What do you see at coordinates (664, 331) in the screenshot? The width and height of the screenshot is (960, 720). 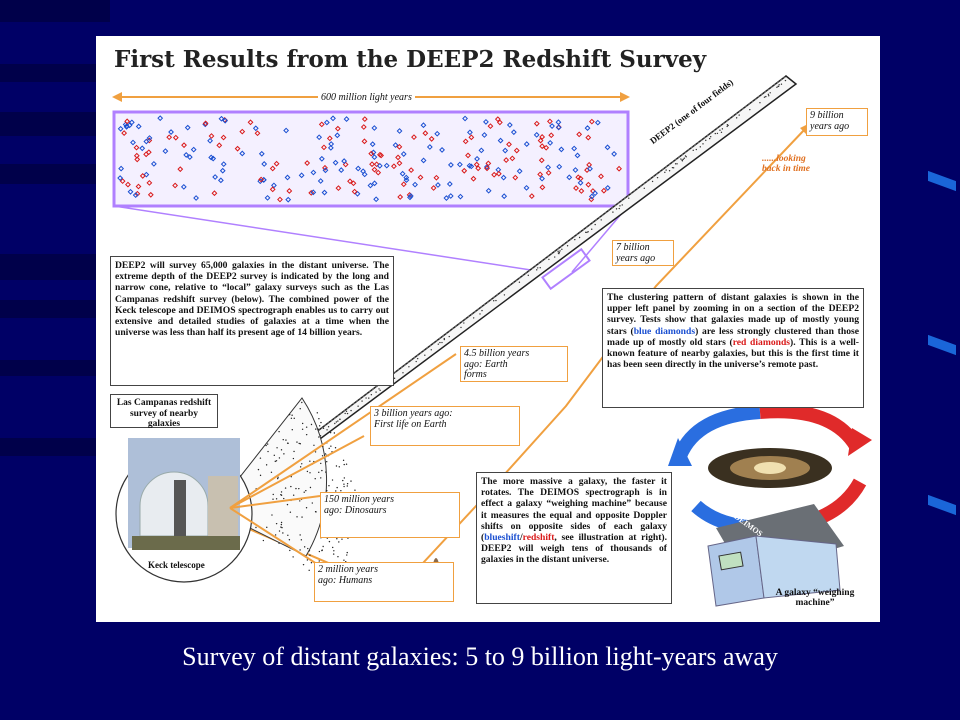 I see `blue-diamonds-label: blue diamonds` at bounding box center [664, 331].